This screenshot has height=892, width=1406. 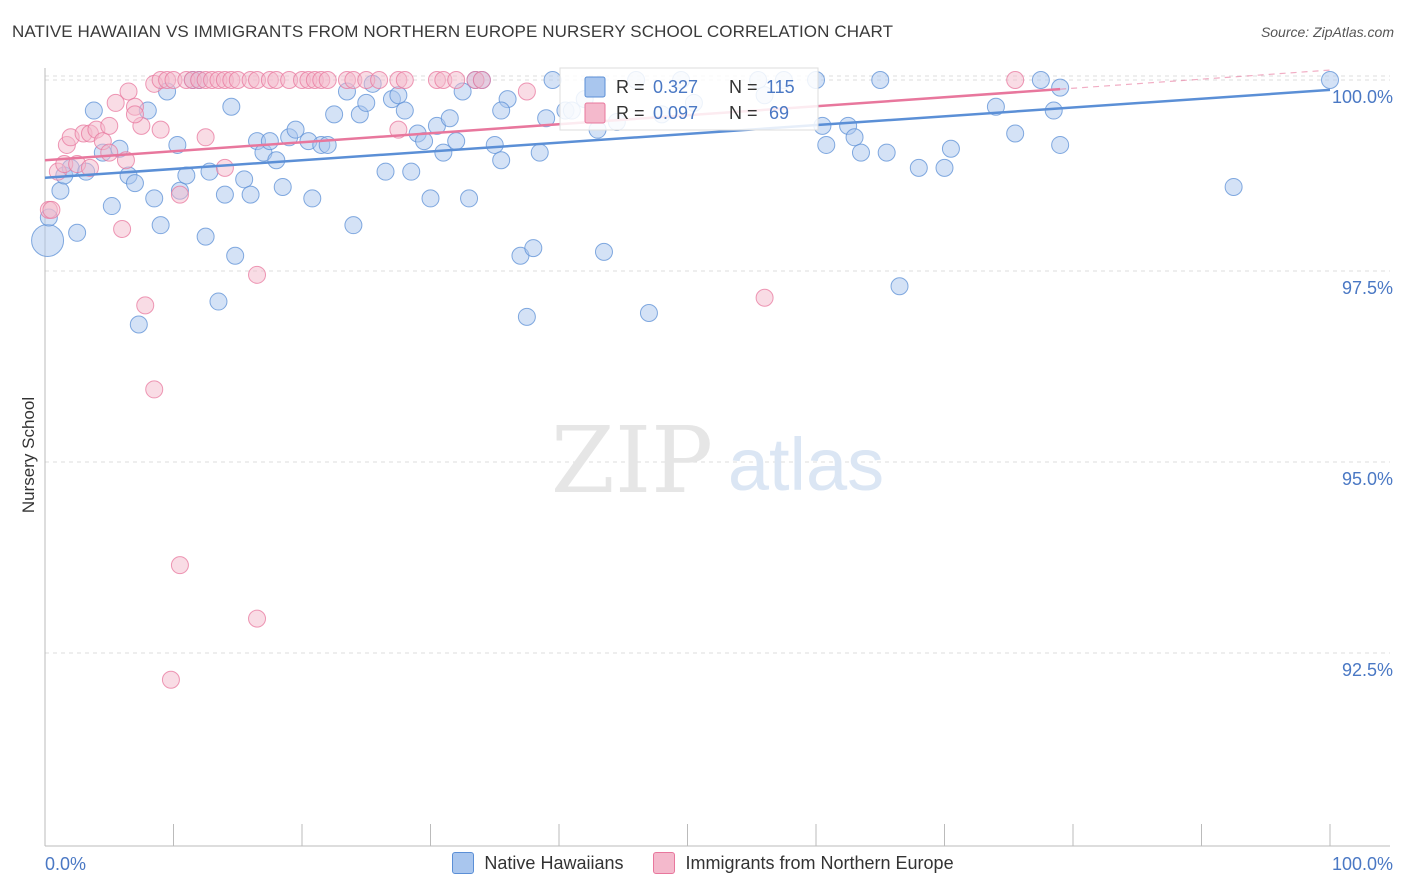 What do you see at coordinates (1367, 288) in the screenshot?
I see `y-tick-label-1: 97.5%` at bounding box center [1367, 288].